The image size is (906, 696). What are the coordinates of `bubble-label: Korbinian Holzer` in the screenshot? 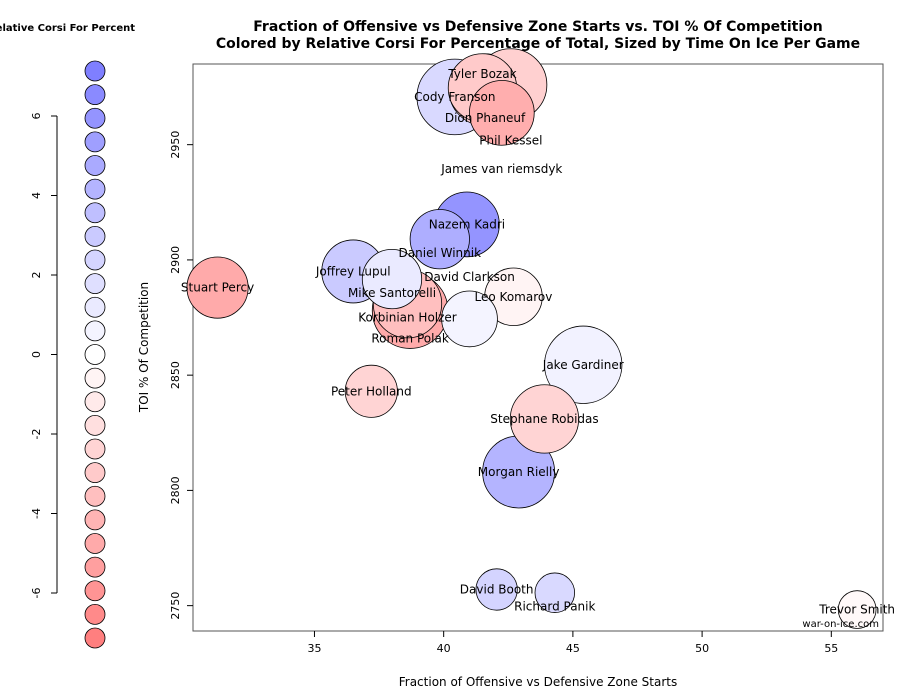 It's located at (407, 318).